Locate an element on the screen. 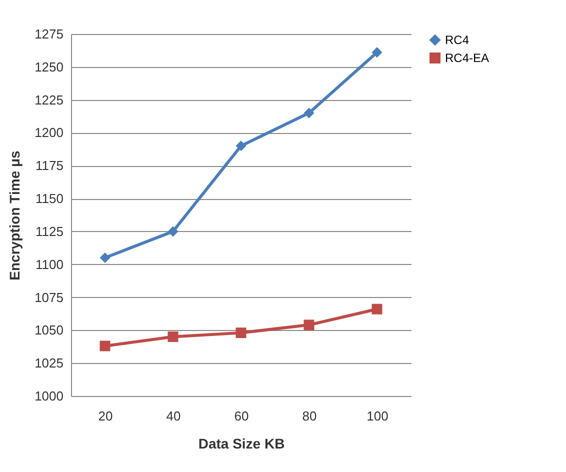 Image resolution: width=566 pixels, height=472 pixels. y-tick-label: 1250 is located at coordinates (49, 66).